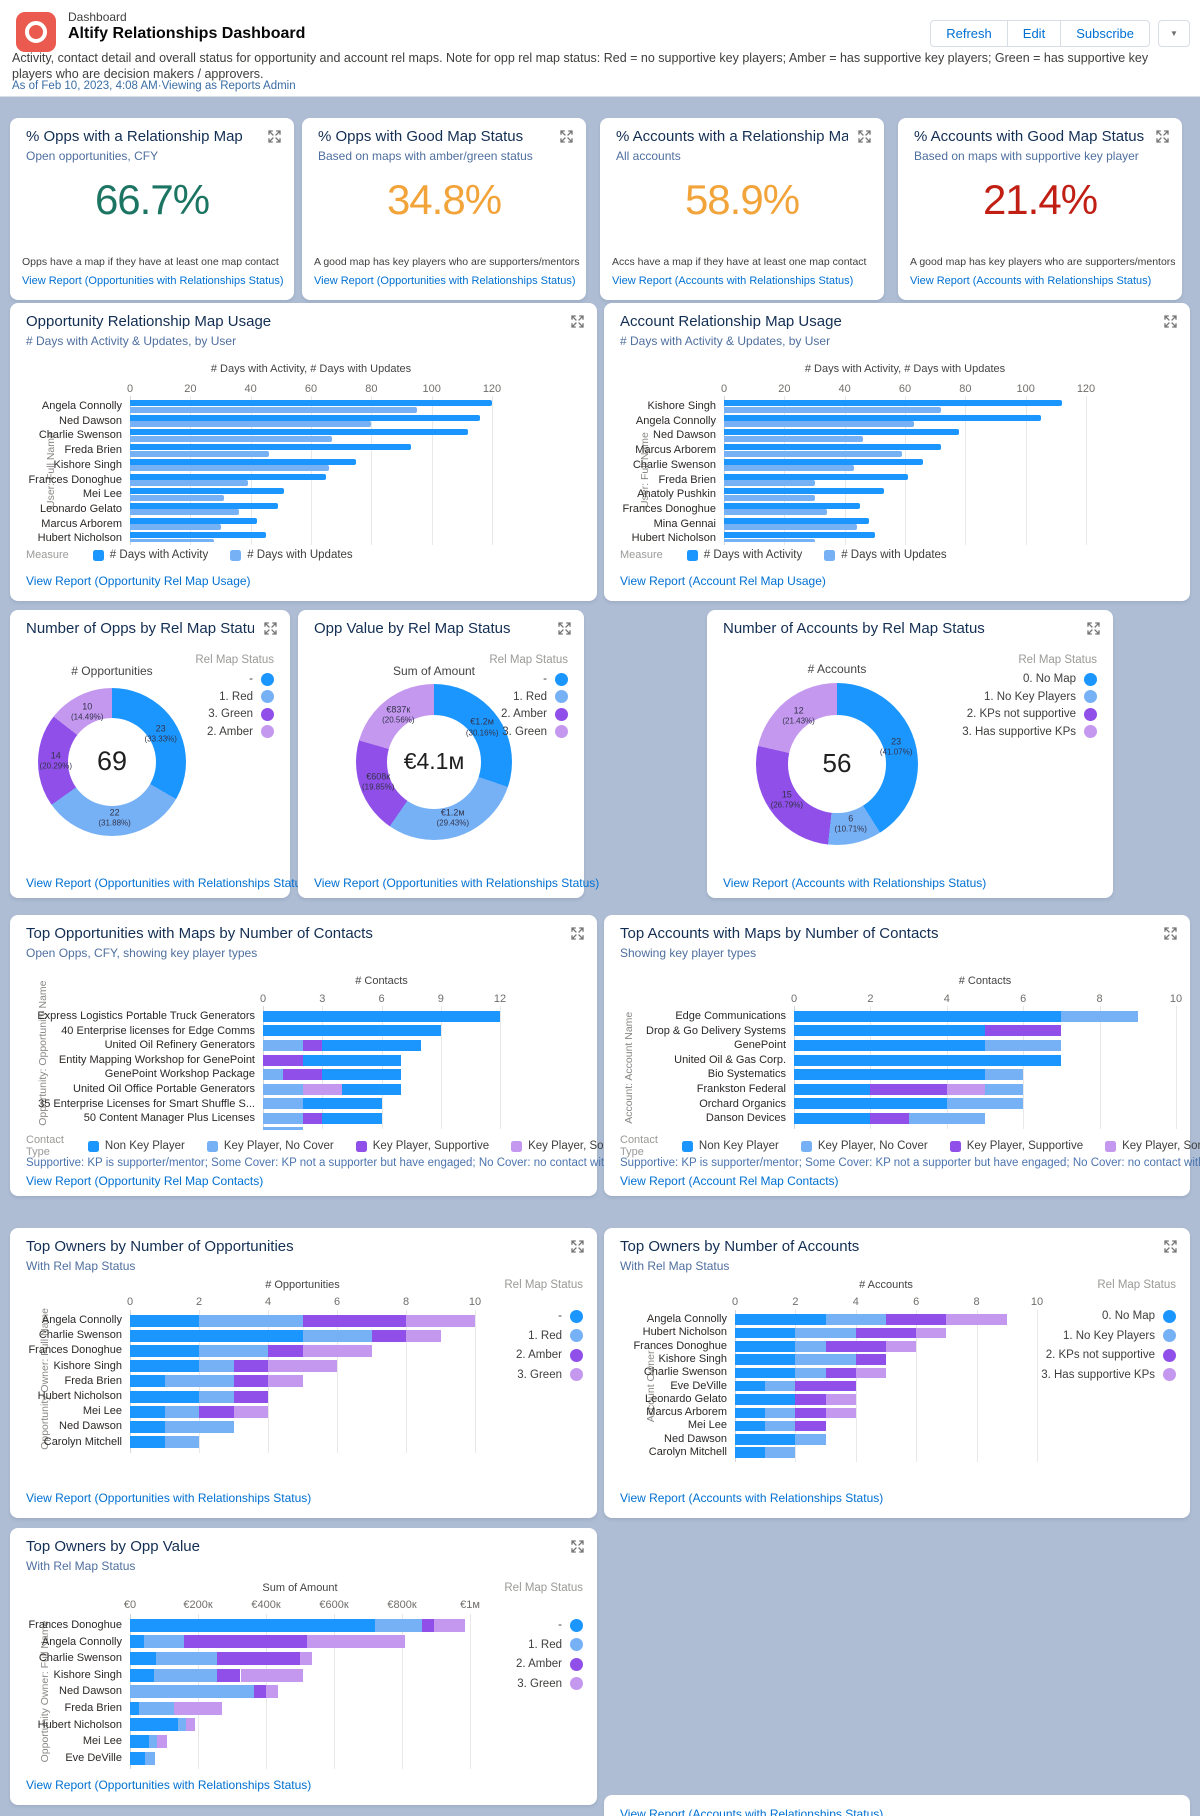  I want to click on category-label: Carolyn Mitchell, so click(82, 1441).